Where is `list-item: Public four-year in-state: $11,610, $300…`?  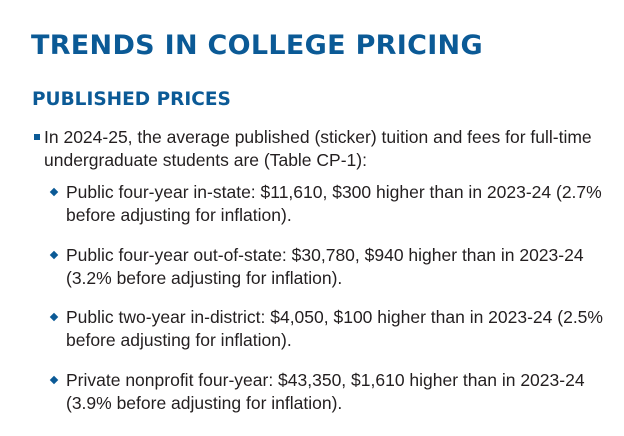
list-item: Public four-year in-state: $11,610, $300… is located at coordinates (335, 204).